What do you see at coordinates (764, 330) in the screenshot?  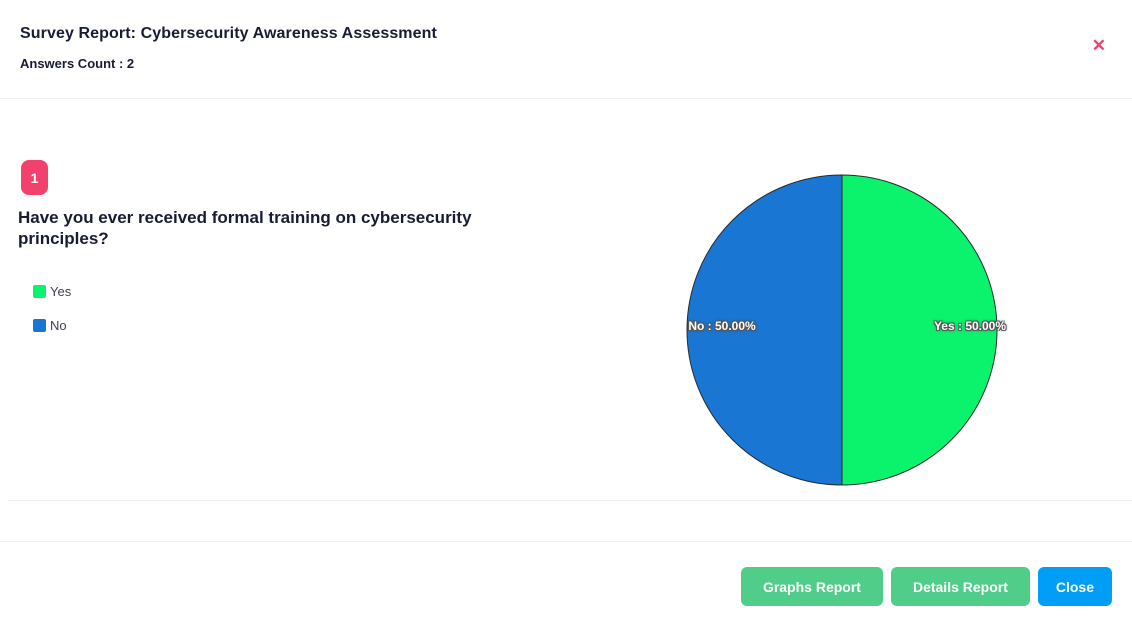 I see `pie-slice-no` at bounding box center [764, 330].